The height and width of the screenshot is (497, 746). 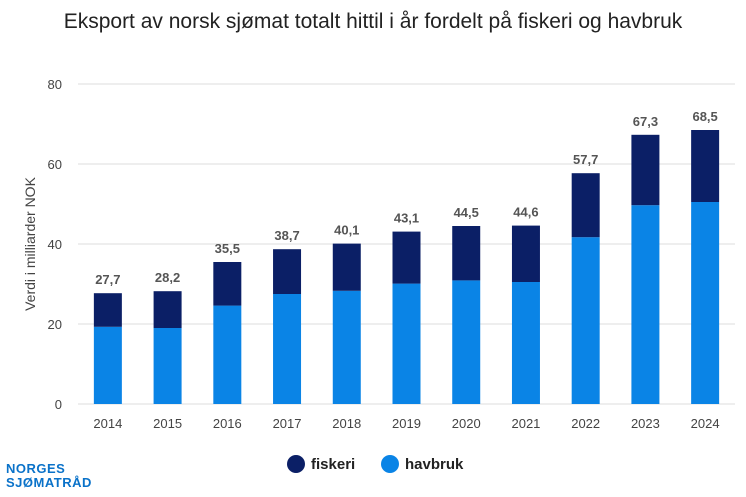 What do you see at coordinates (585, 320) in the screenshot?
I see `bar-havbruk-2022` at bounding box center [585, 320].